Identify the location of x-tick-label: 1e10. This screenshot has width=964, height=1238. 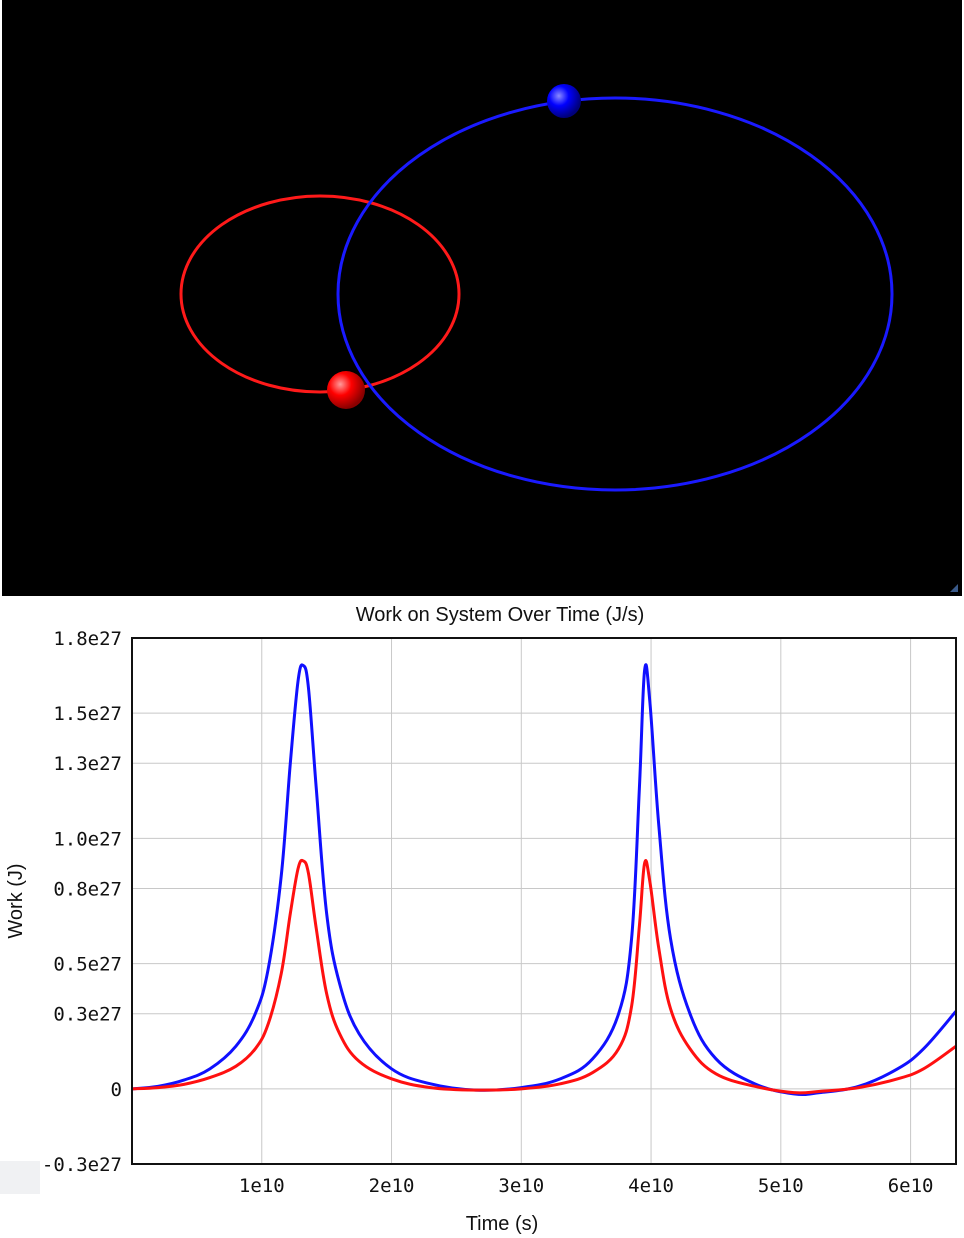
(262, 1186).